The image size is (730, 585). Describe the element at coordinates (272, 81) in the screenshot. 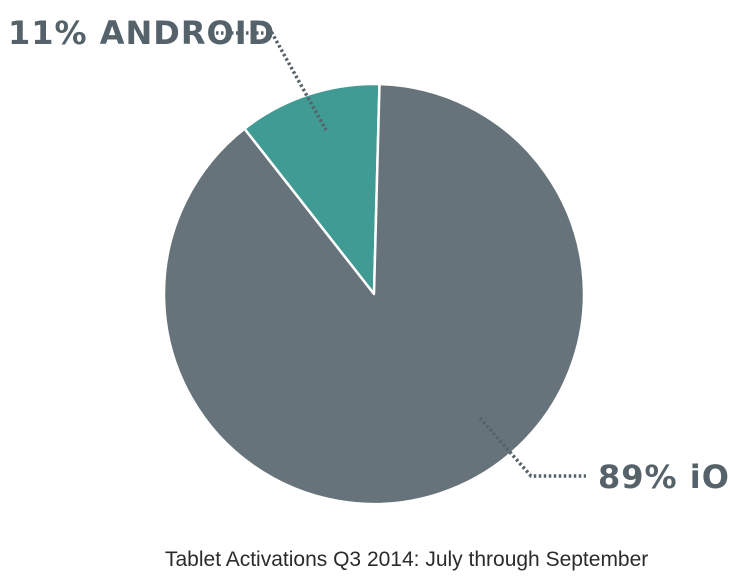

I see `android-leader-line` at that location.